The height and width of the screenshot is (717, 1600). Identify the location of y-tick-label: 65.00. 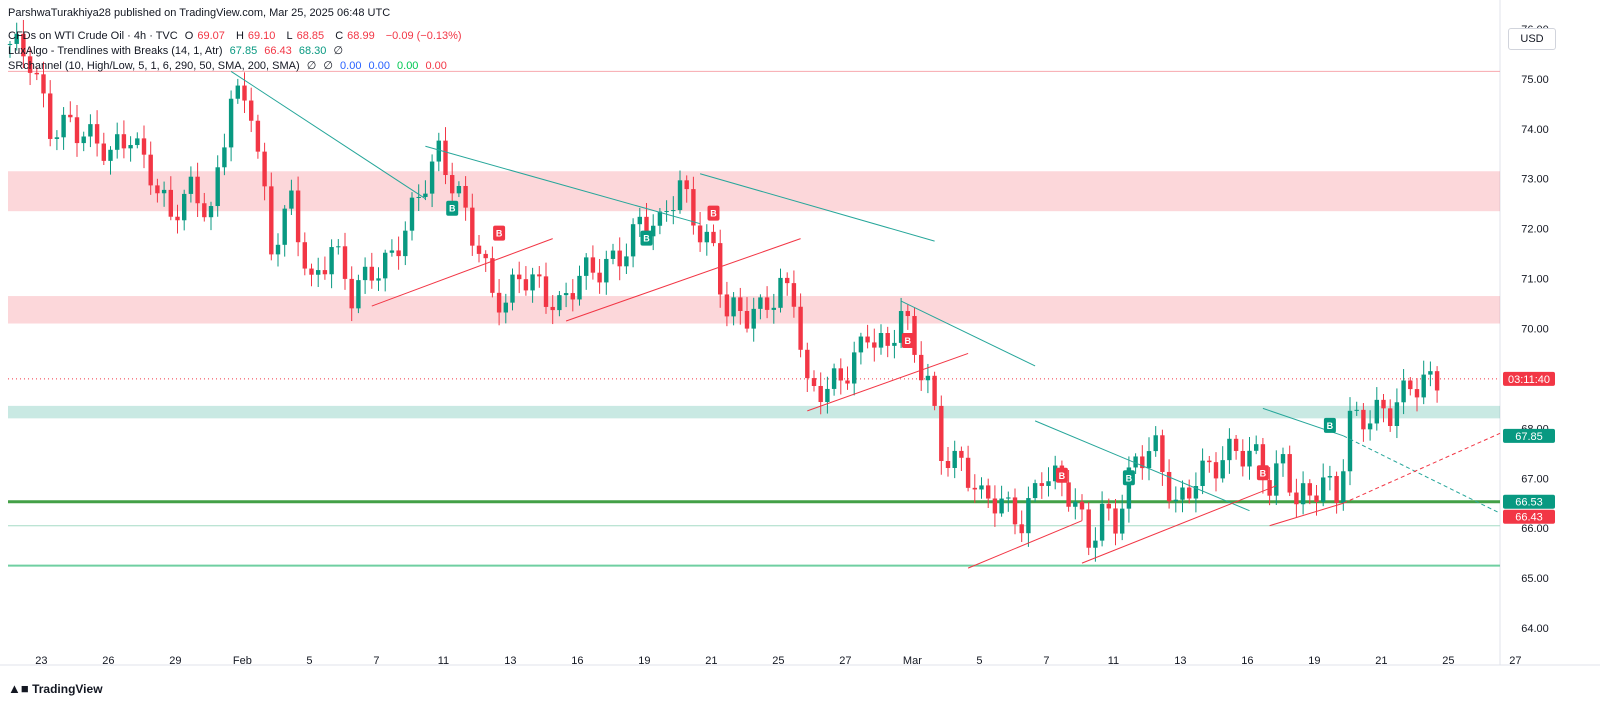
(1535, 579).